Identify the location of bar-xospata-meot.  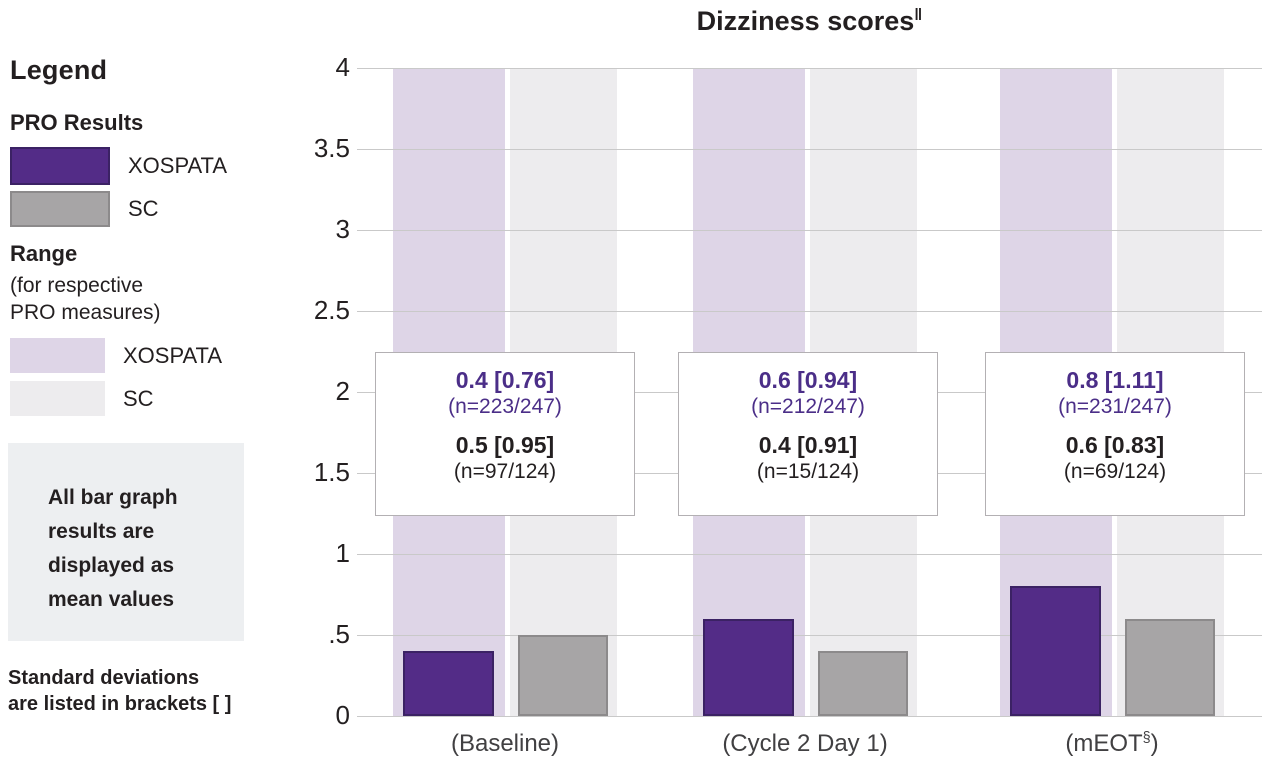
(1055, 651).